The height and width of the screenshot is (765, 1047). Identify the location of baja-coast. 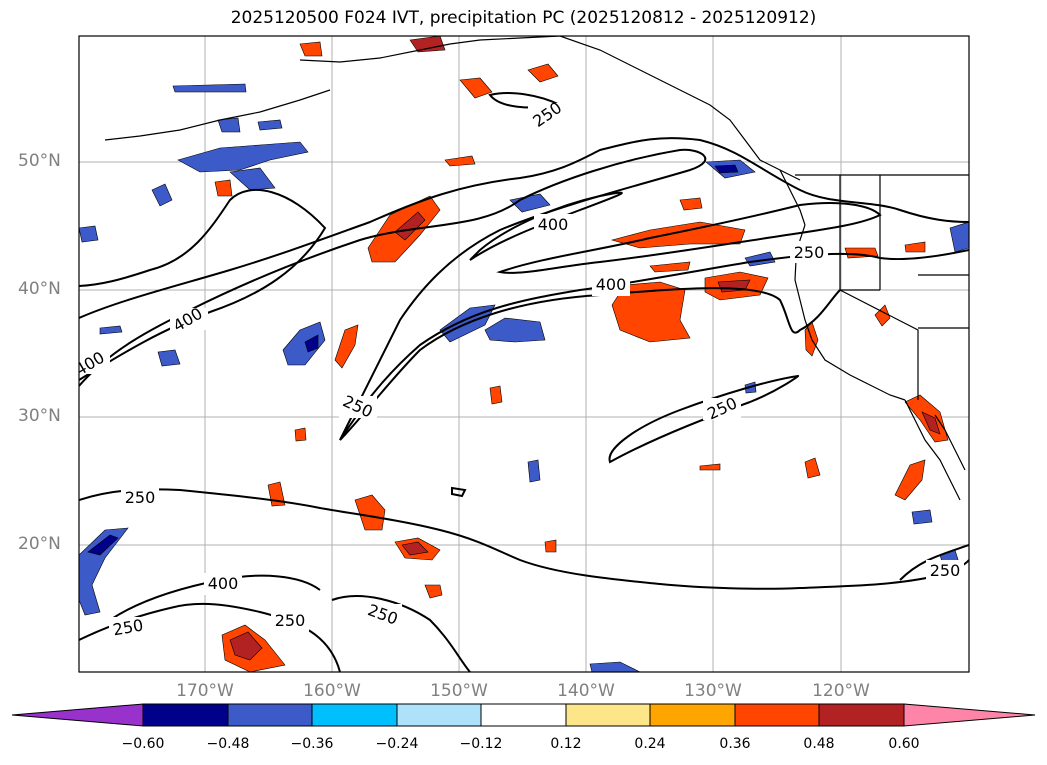
(932, 450).